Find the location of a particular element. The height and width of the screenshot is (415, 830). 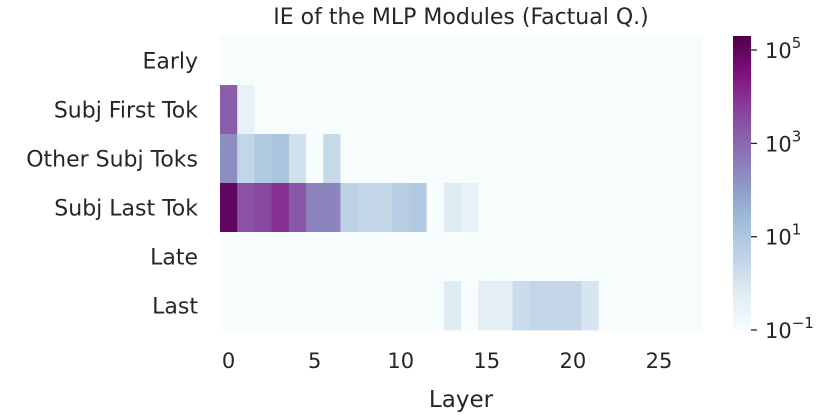

row-label: Subj Last Tok is located at coordinates (126, 209).